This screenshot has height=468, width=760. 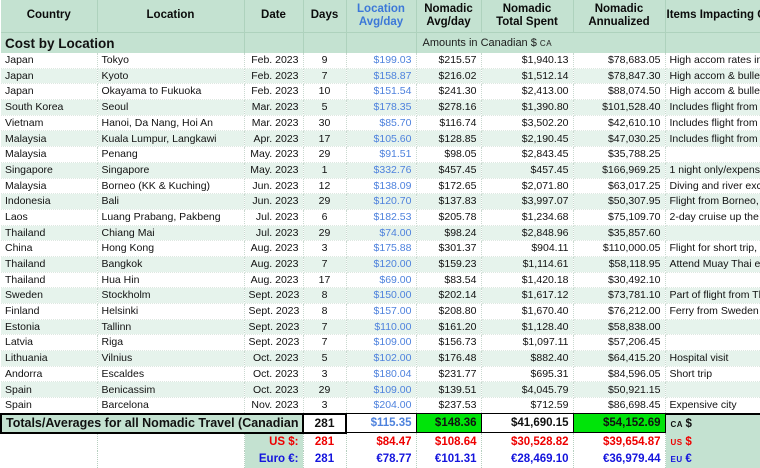 What do you see at coordinates (619, 343) in the screenshot?
I see `cell-annualized: $57,206.45` at bounding box center [619, 343].